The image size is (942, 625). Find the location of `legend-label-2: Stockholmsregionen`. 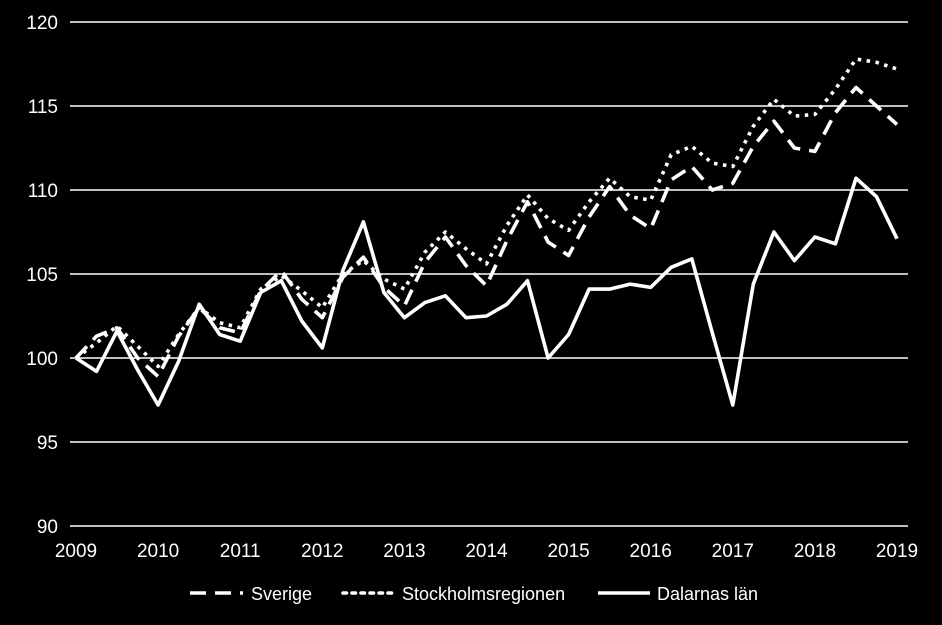

legend-label-2: Stockholmsregionen is located at coordinates (483, 594).